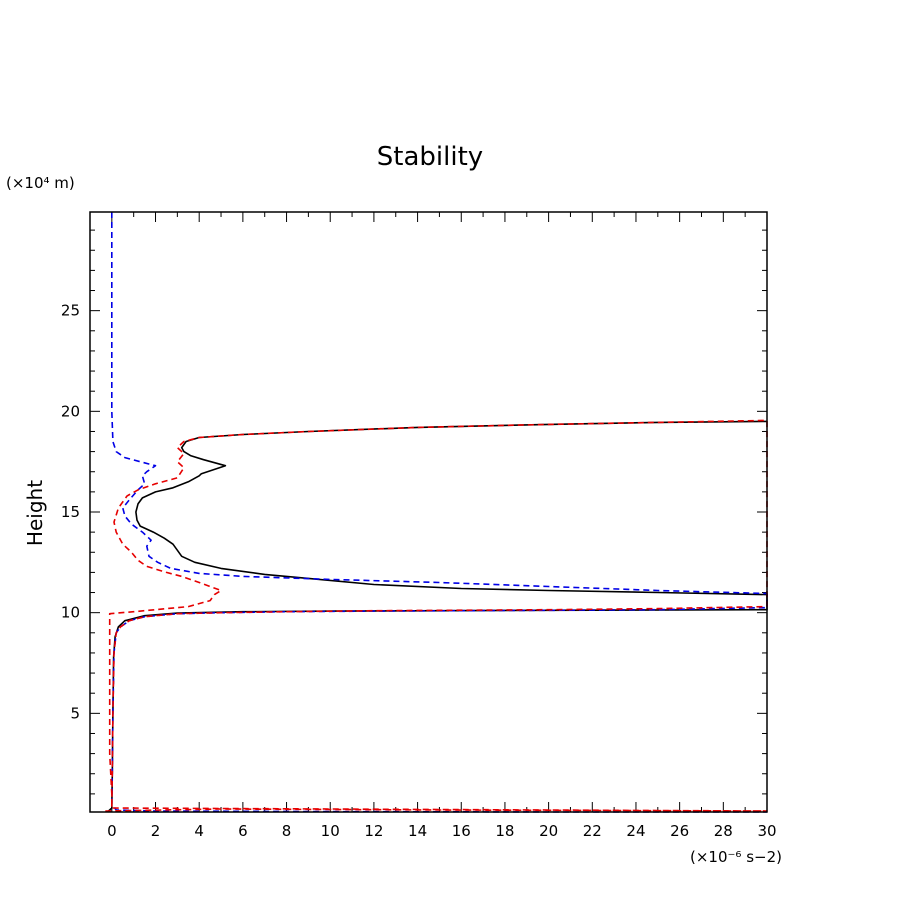  What do you see at coordinates (75, 713) in the screenshot?
I see `y-tick-label: 5` at bounding box center [75, 713].